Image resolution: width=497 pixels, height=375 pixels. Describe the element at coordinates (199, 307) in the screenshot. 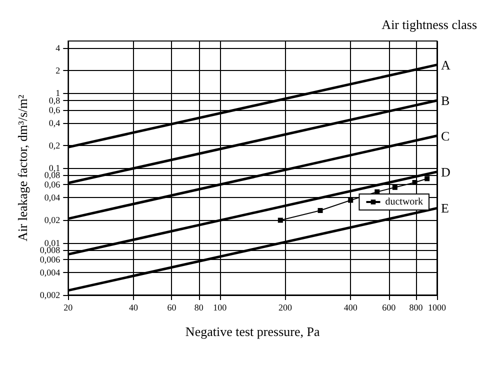

I see `x-tick-label: 80` at that location.